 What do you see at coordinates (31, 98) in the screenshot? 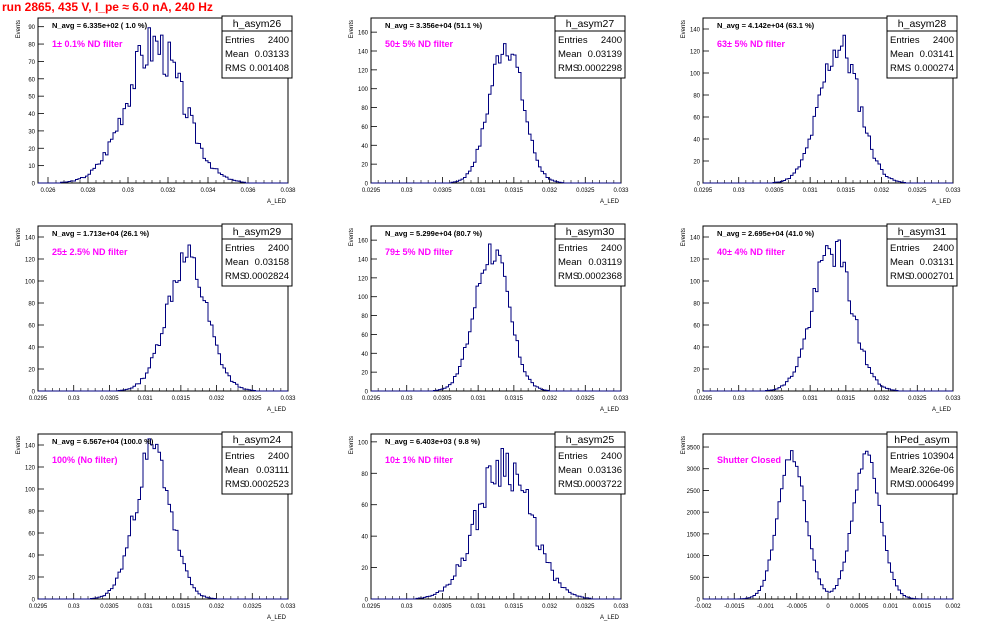
I see `y-tick-label: 50` at bounding box center [31, 98].